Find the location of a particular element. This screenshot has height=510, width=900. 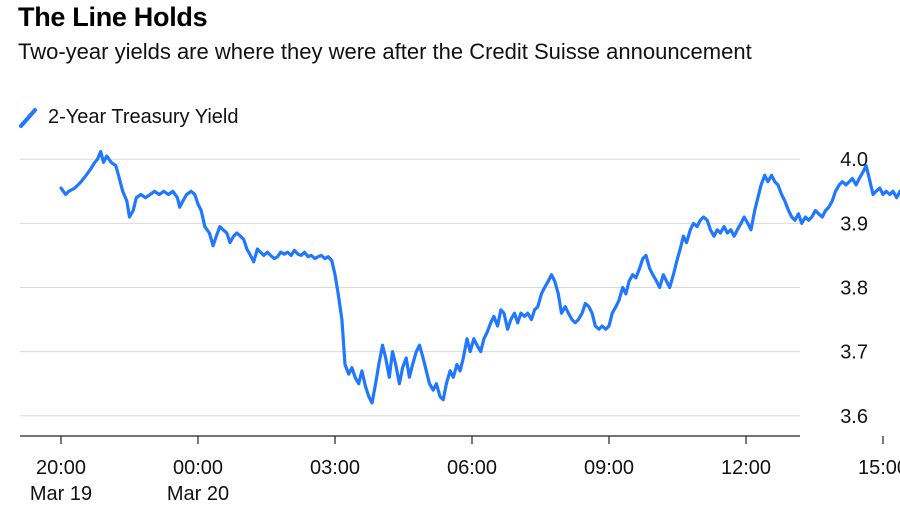

x-tick-label: 06:00 is located at coordinates (472, 468).